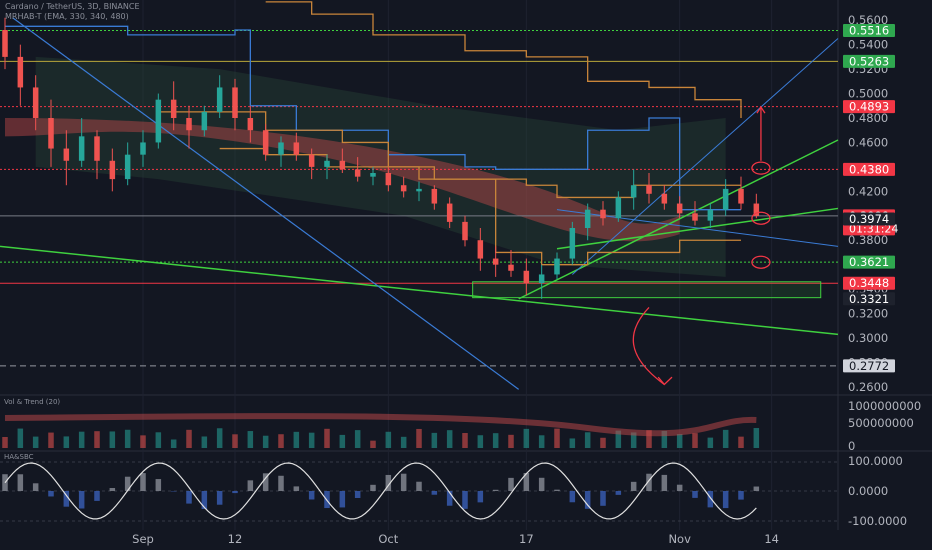 The height and width of the screenshot is (550, 932). What do you see at coordinates (868, 45) in the screenshot?
I see `price-tick-label: 0.5400` at bounding box center [868, 45].